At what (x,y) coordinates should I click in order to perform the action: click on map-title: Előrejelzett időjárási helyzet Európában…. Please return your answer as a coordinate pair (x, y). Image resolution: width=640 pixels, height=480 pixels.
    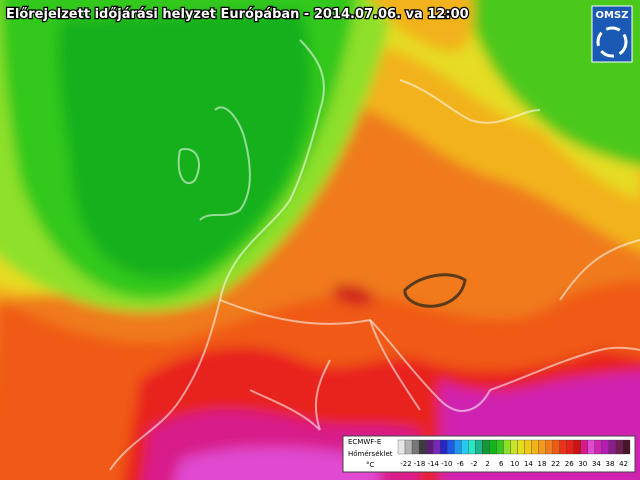
    Looking at the image, I should click on (237, 14).